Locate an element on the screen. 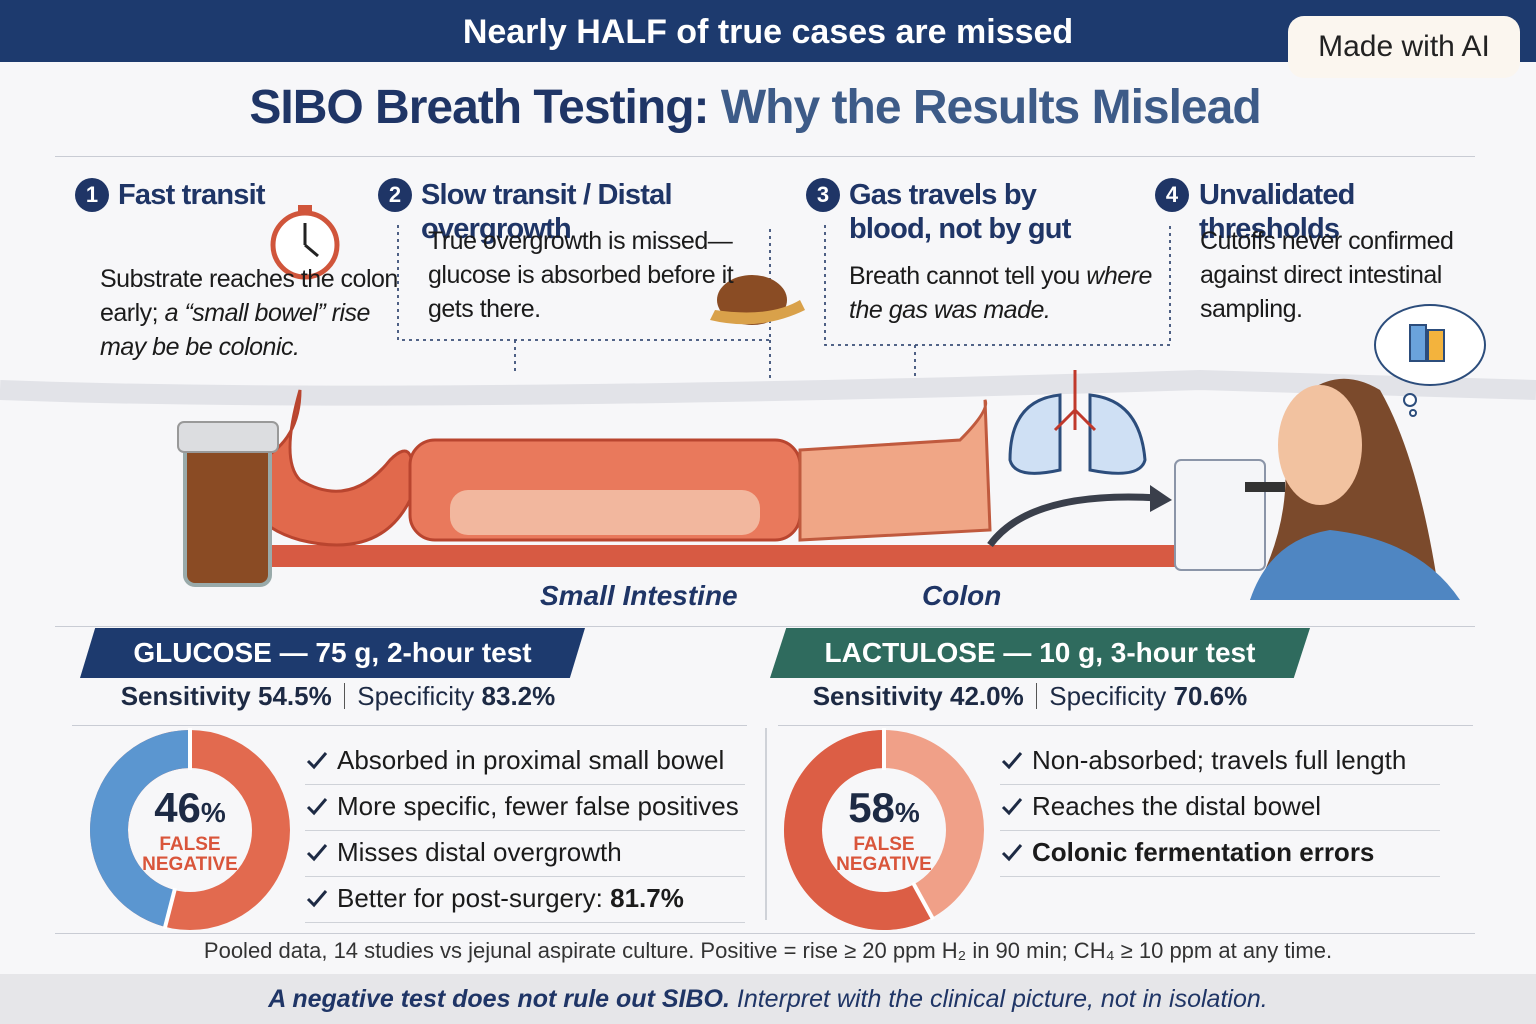 The height and width of the screenshot is (1024, 1536). step-title: Unvalidated thresholds is located at coordinates (1277, 212).